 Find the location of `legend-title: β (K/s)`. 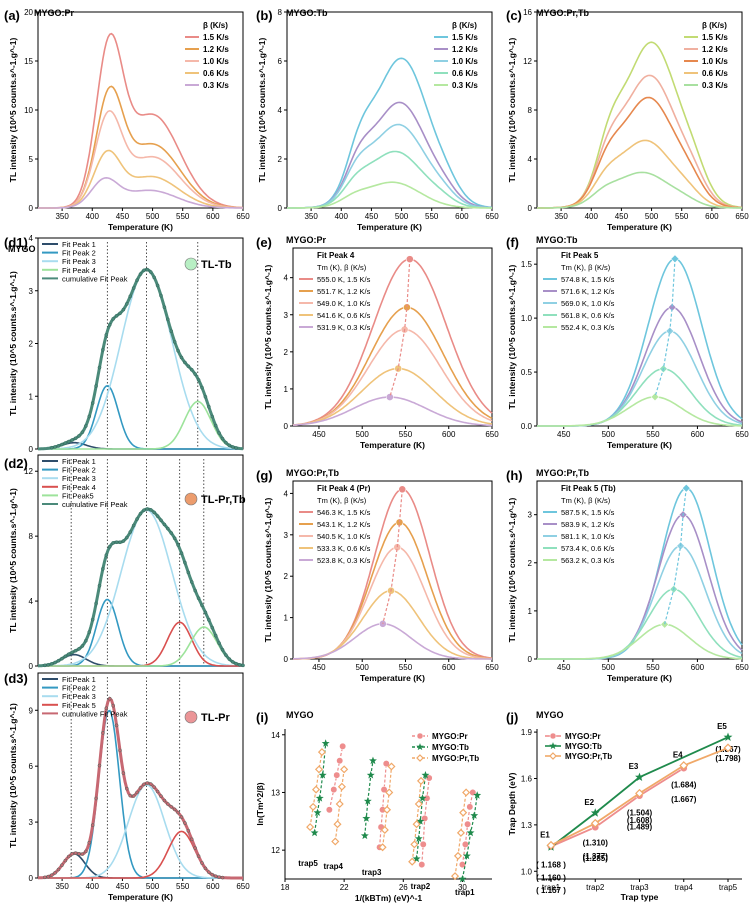

legend-title: β (K/s) is located at coordinates (215, 25).